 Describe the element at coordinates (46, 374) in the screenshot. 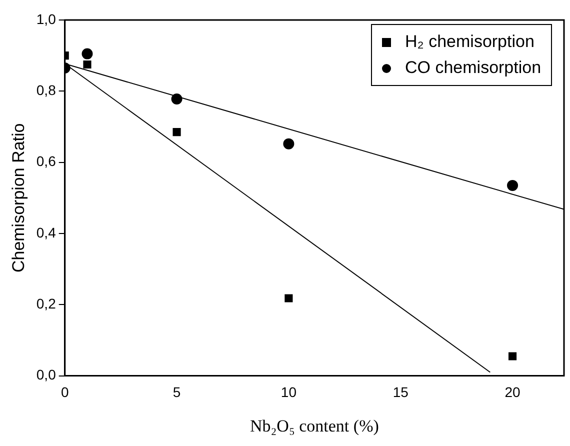

I see `y-tick-label: 0,0` at that location.